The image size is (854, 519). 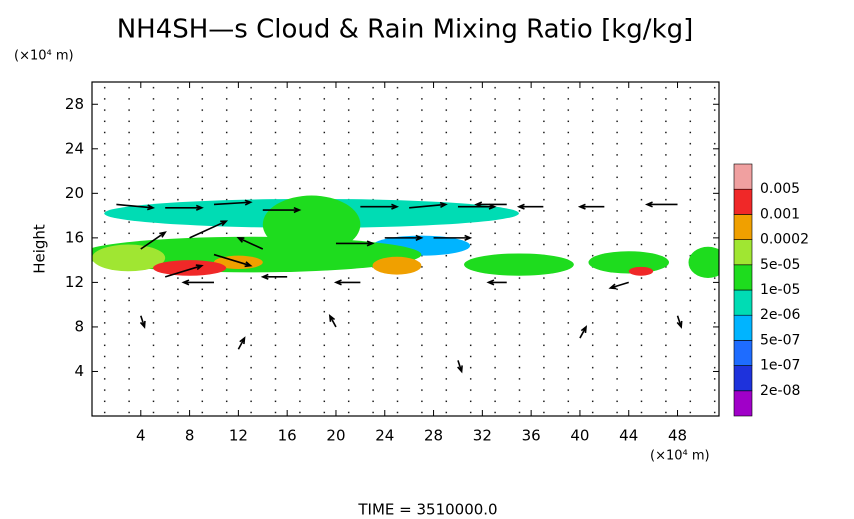 I want to click on colorbar-label: 2e-06, so click(x=780, y=315).